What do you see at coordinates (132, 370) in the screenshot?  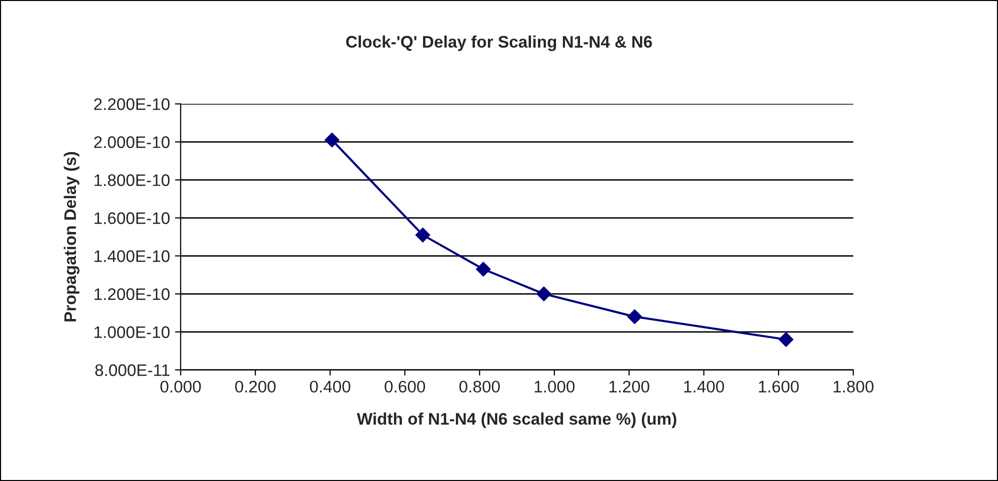 I see `y-tick-label: 8.000E-11` at bounding box center [132, 370].